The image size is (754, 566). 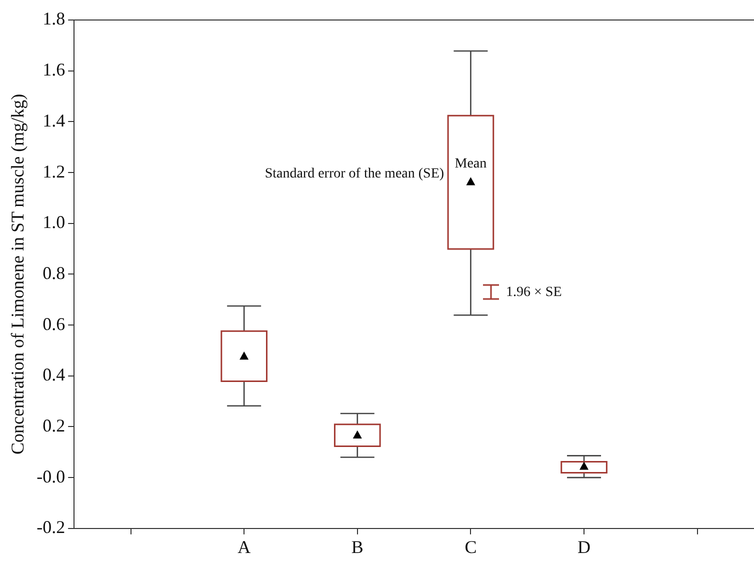 I want to click on y-axis-title: Concentration of Limonene in ST muscle (mg/kg), so click(x=18, y=274).